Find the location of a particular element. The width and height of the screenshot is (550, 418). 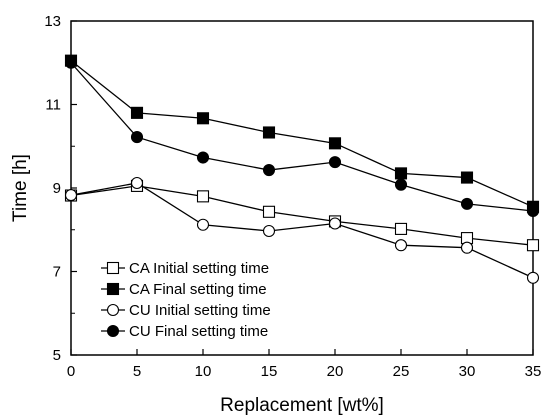

x-tick-label: 15 is located at coordinates (269, 371).